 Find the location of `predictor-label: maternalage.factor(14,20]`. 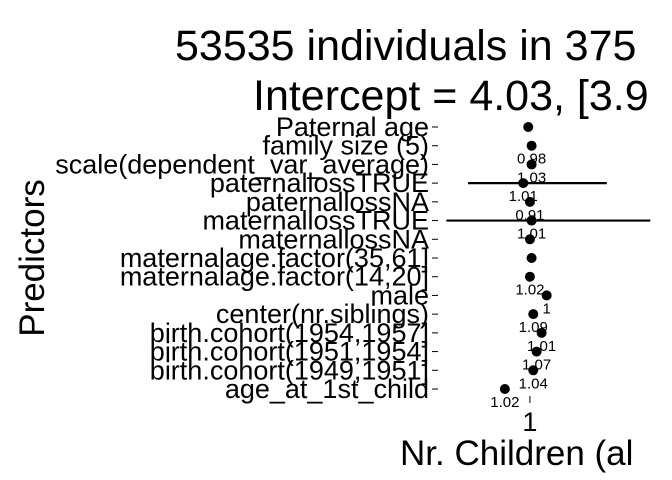

predictor-label: maternalage.factor(14,20] is located at coordinates (274, 277).